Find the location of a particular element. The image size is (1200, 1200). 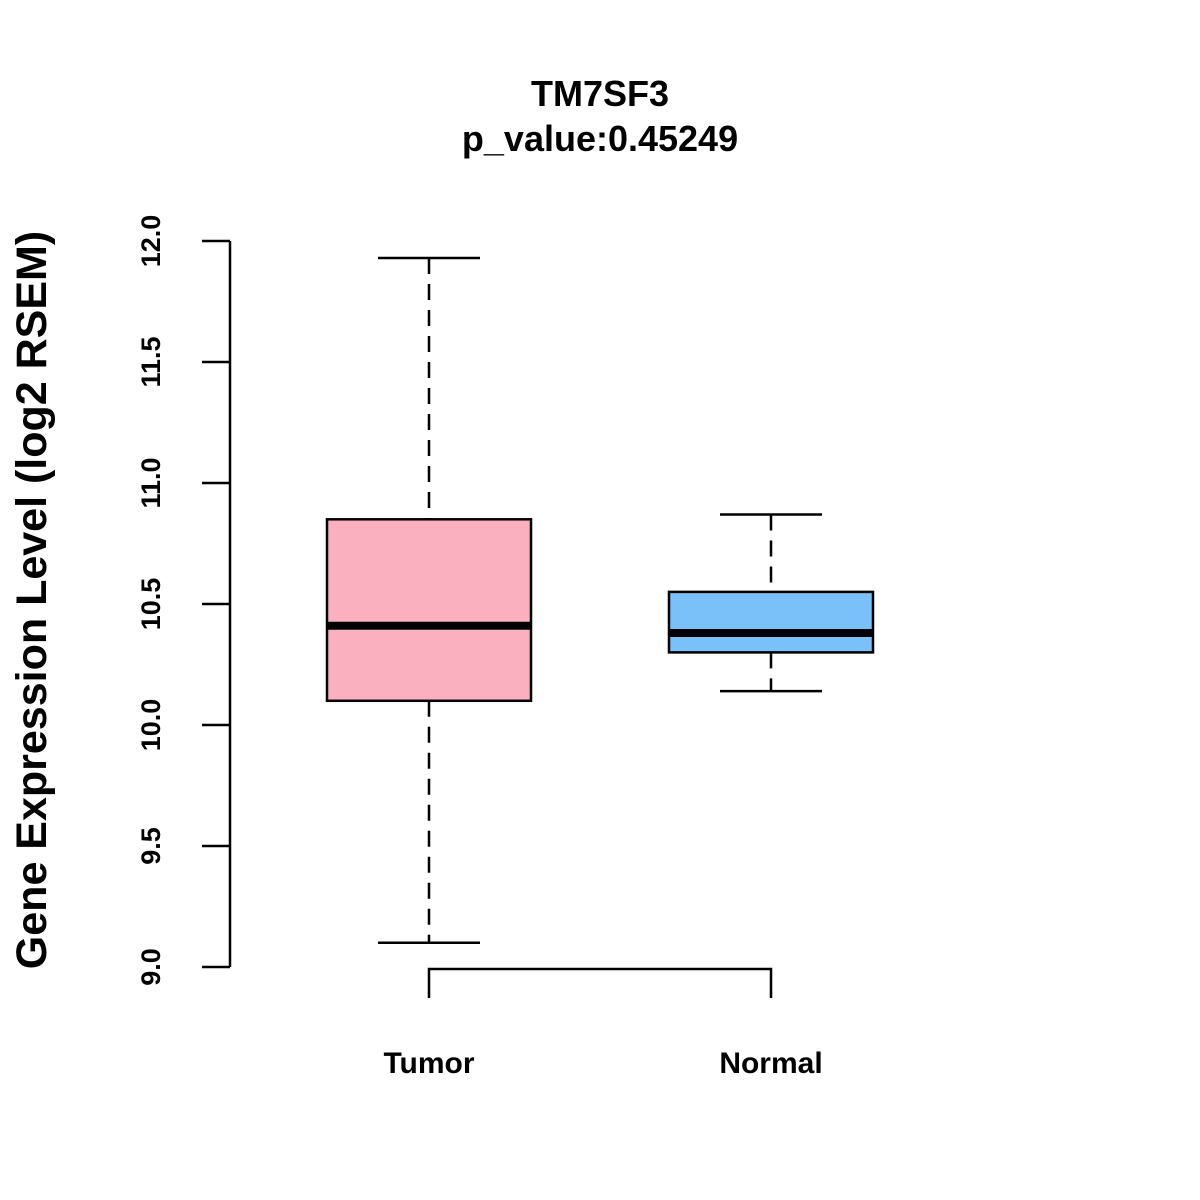

y-axis-label: Gene Expression Level (log2 RSEM) is located at coordinates (32, 600).